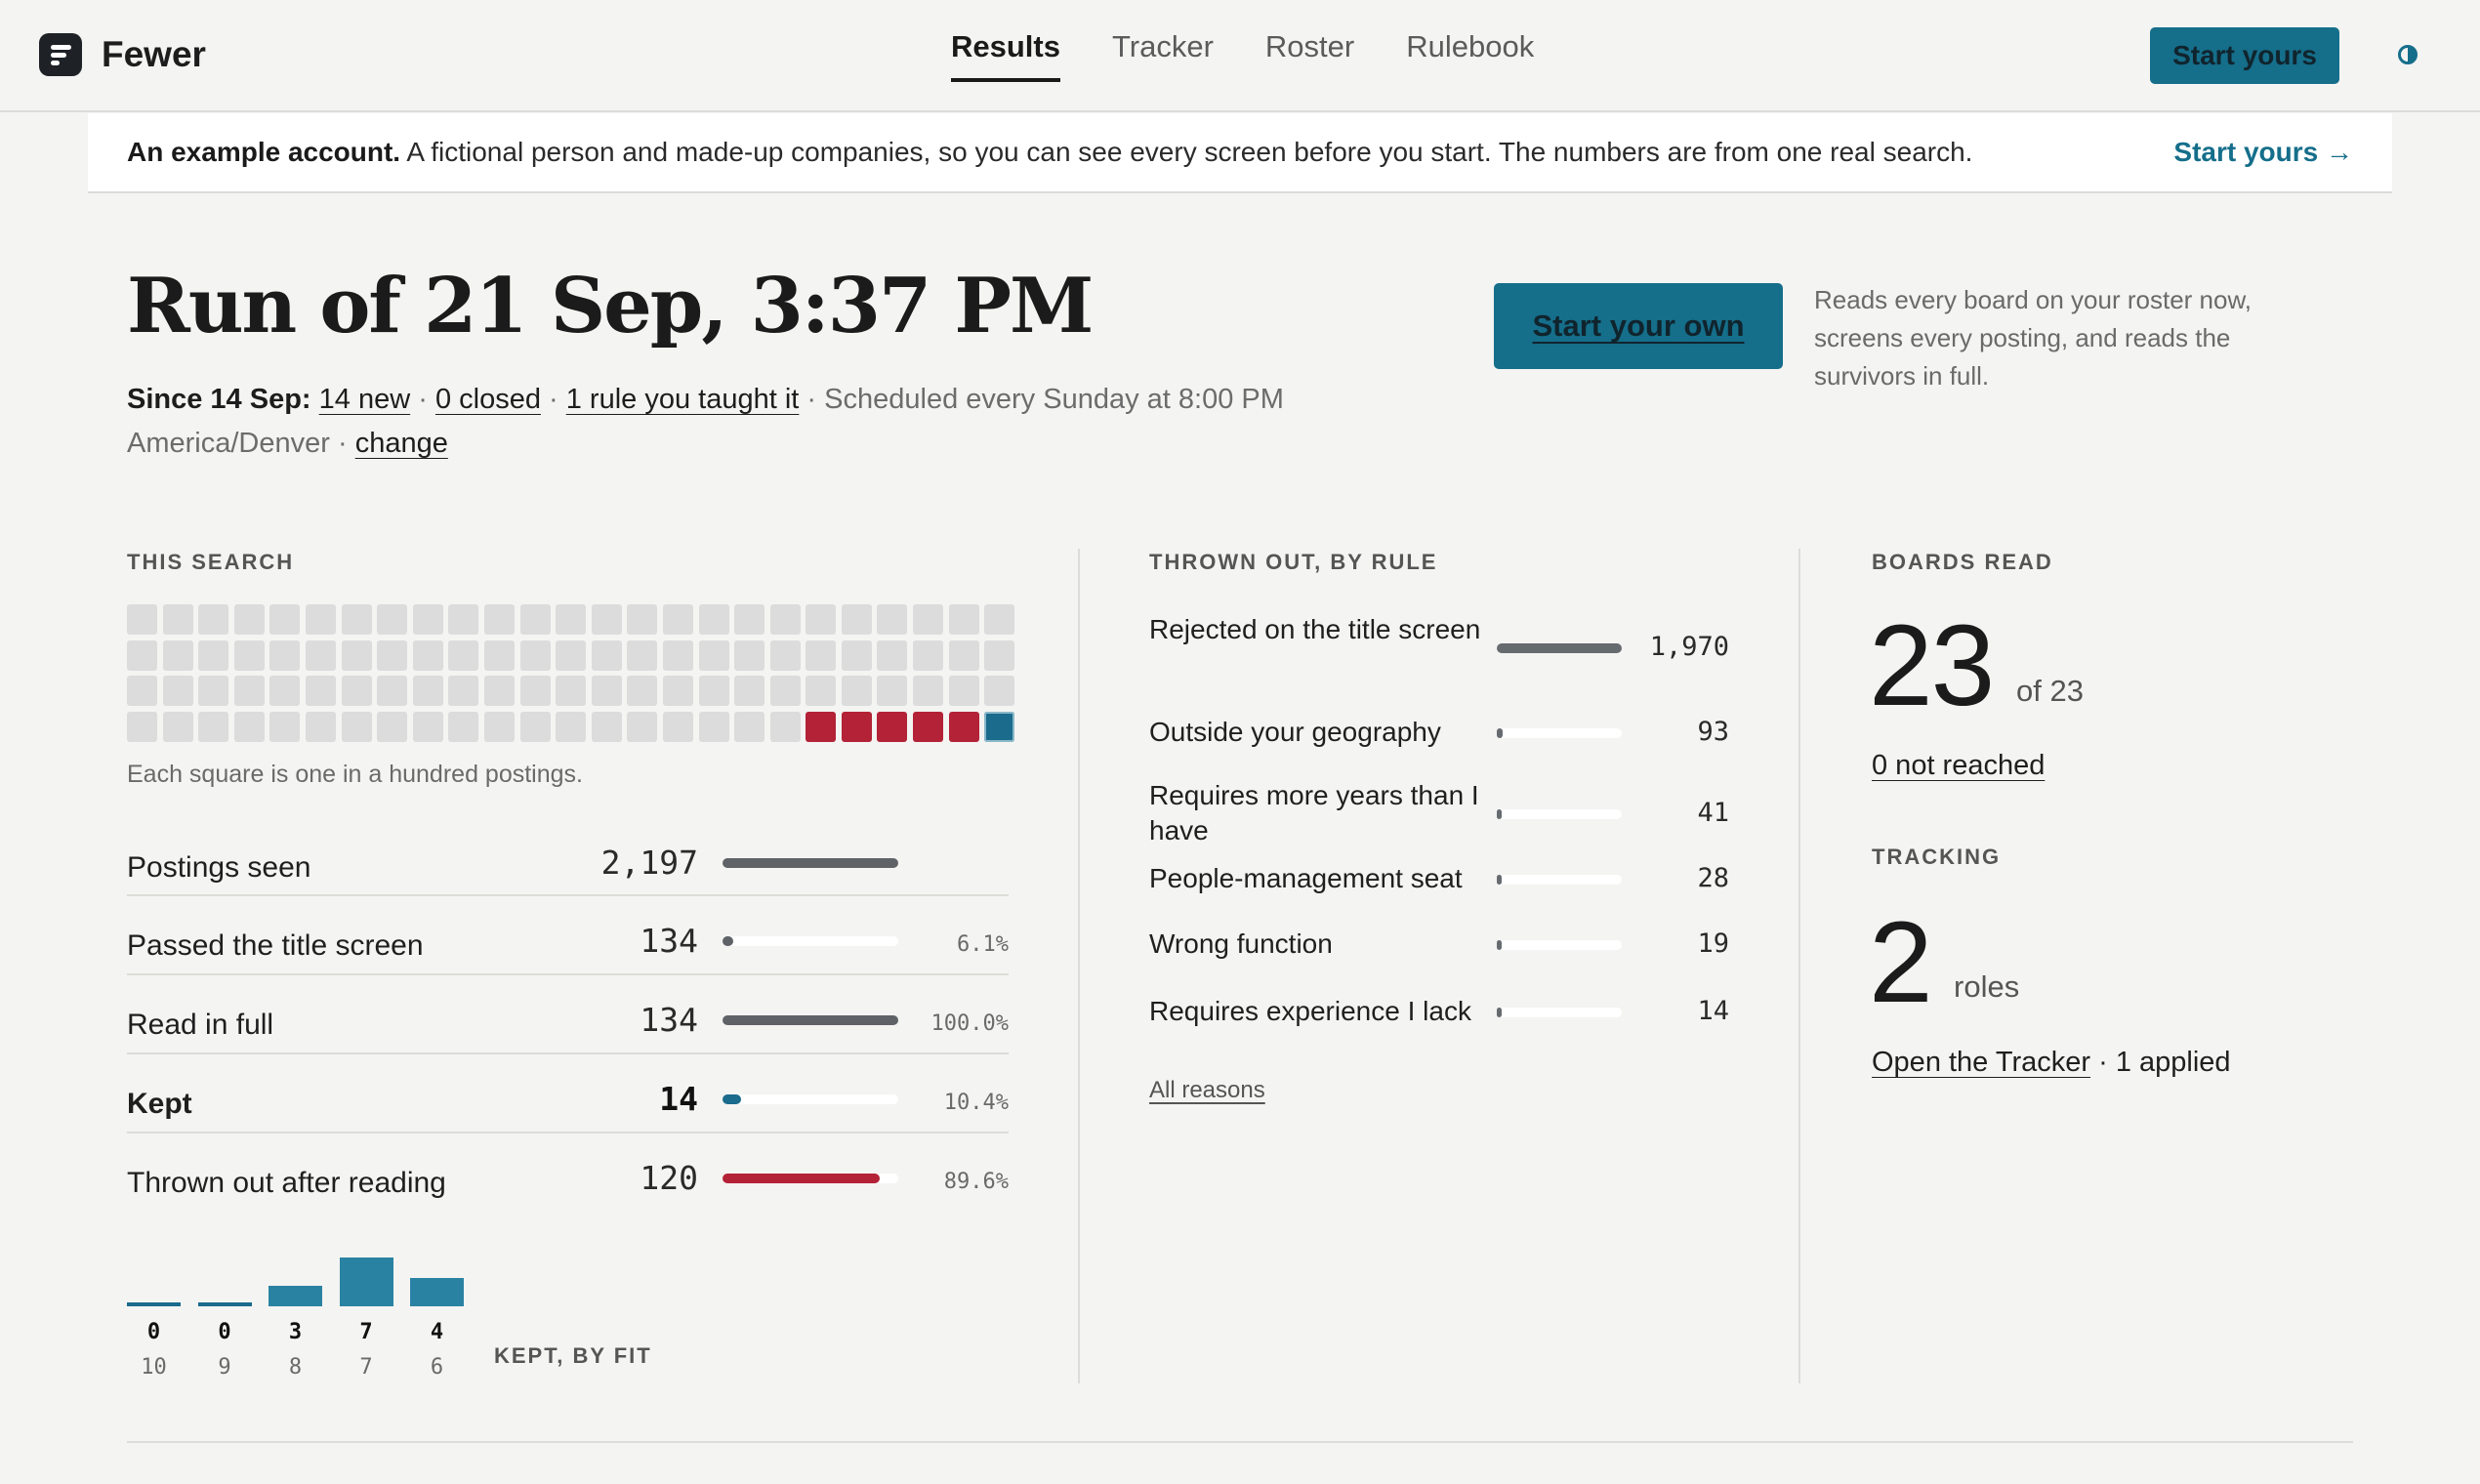 The height and width of the screenshot is (1484, 2480). I want to click on funnel-label: Postings seen, so click(219, 868).